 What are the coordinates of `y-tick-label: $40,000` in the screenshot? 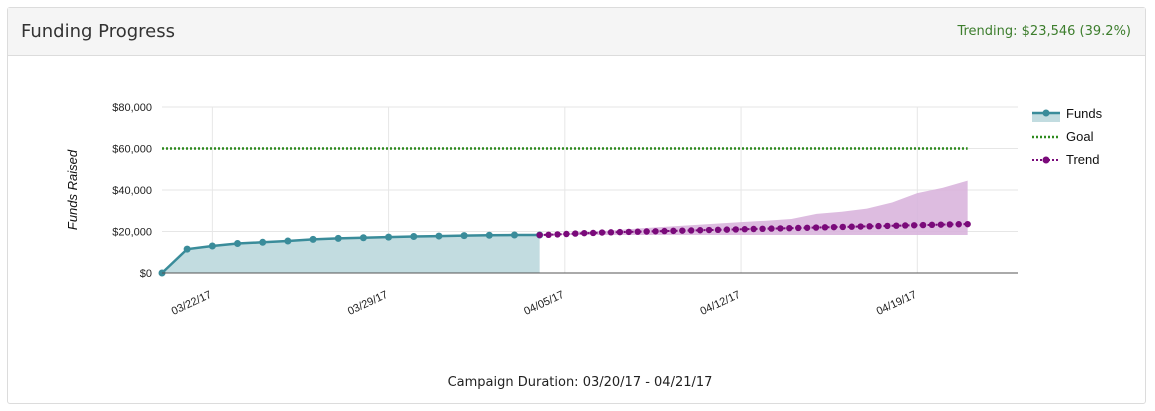 It's located at (132, 191).